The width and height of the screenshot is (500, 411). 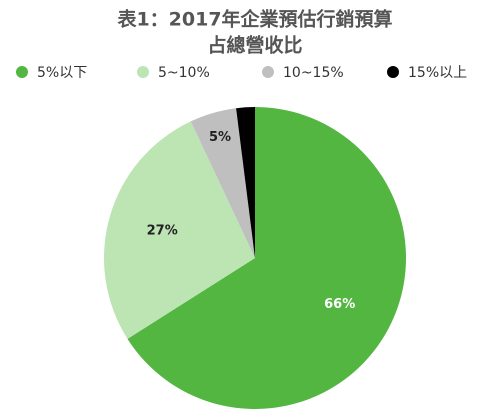 What do you see at coordinates (437, 73) in the screenshot?
I see `legend-label: 15%以上` at bounding box center [437, 73].